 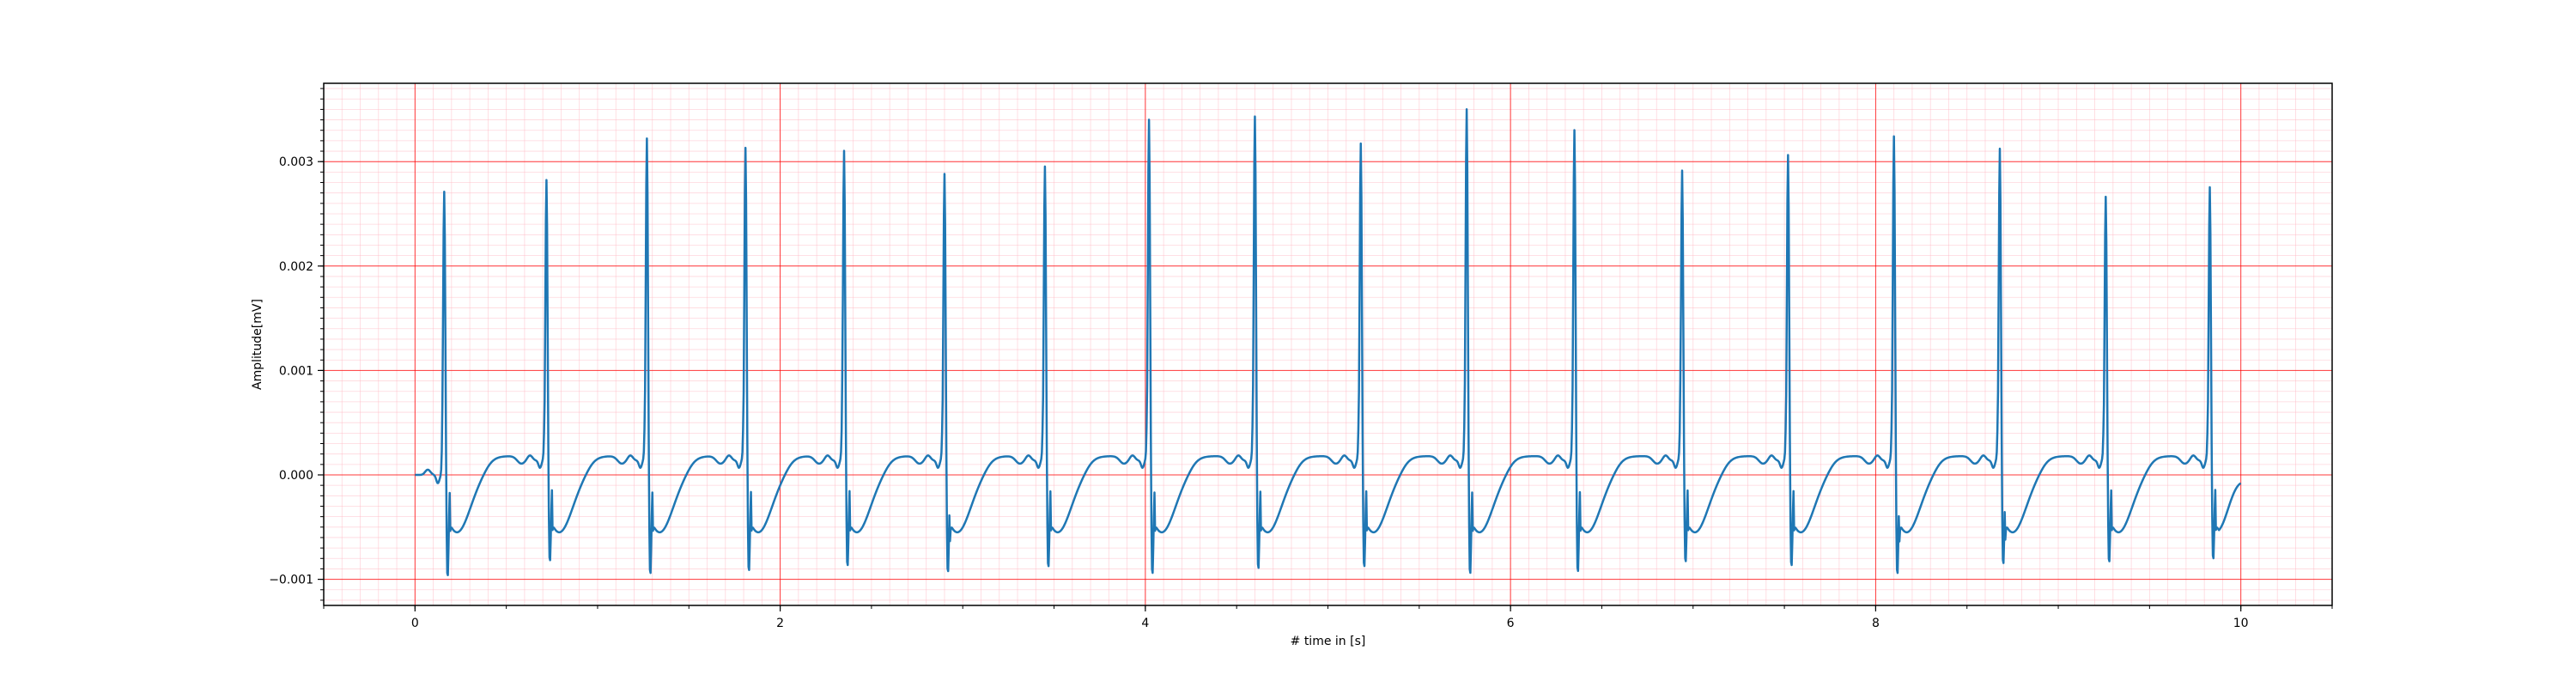 What do you see at coordinates (296, 162) in the screenshot?
I see `y-tick-label: 0.003` at bounding box center [296, 162].